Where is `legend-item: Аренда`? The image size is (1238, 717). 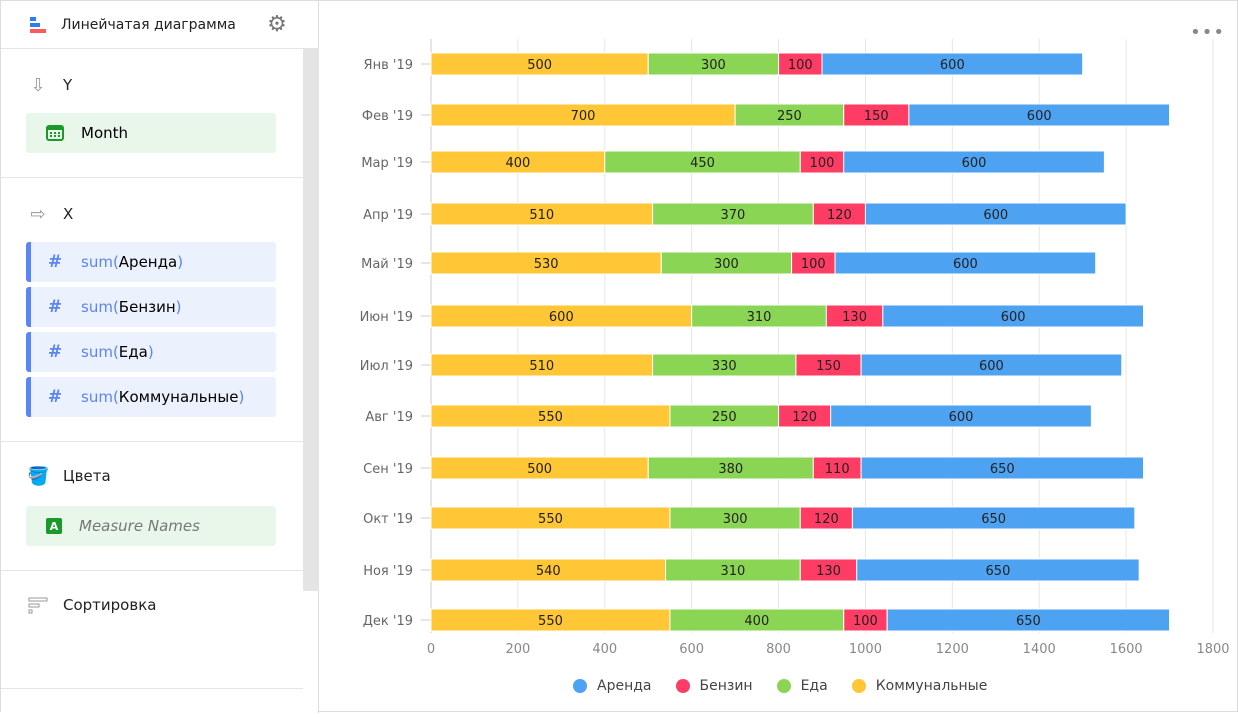 legend-item: Аренда is located at coordinates (612, 686).